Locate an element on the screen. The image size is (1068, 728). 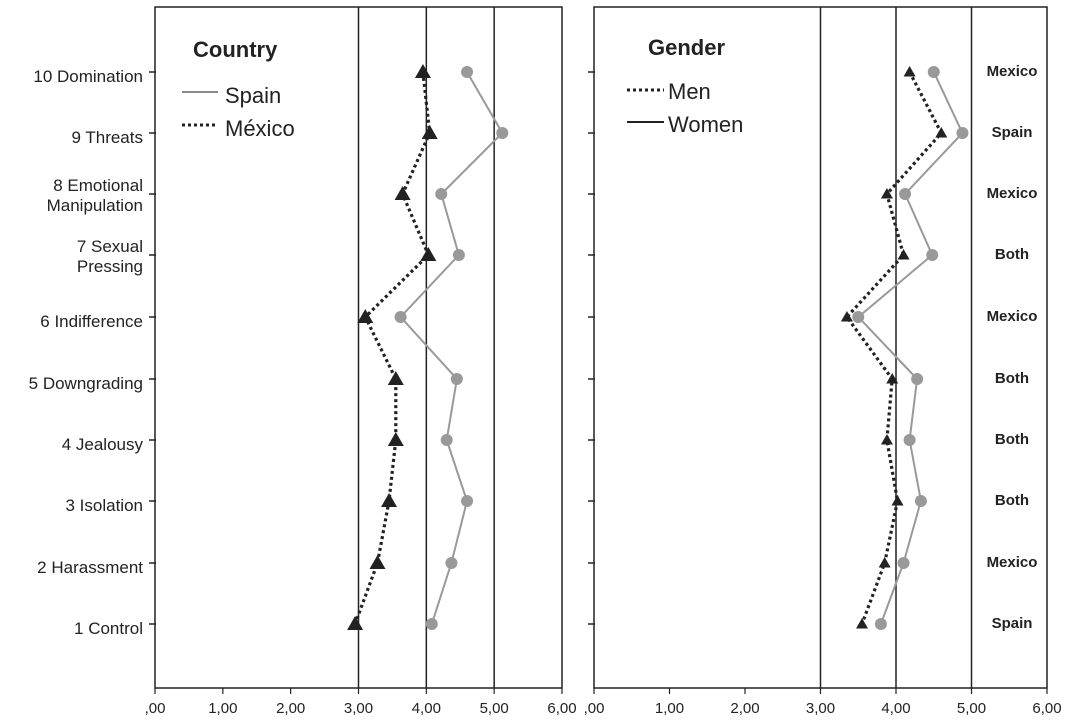
series-line-women is located at coordinates (910, 348).